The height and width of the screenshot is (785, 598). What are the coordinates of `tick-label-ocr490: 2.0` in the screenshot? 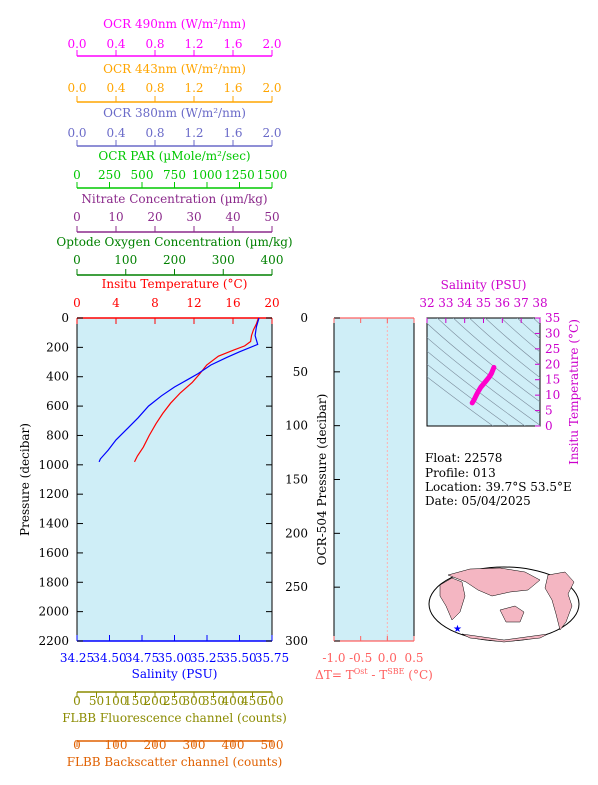 It's located at (271, 44).